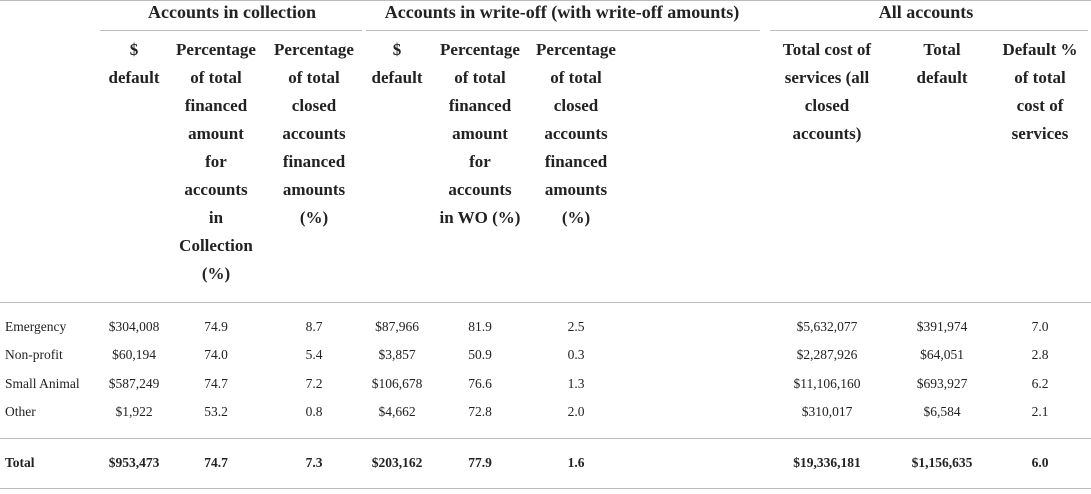 Image resolution: width=1091 pixels, height=494 pixels. I want to click on cell: $2,287,926, so click(827, 354).